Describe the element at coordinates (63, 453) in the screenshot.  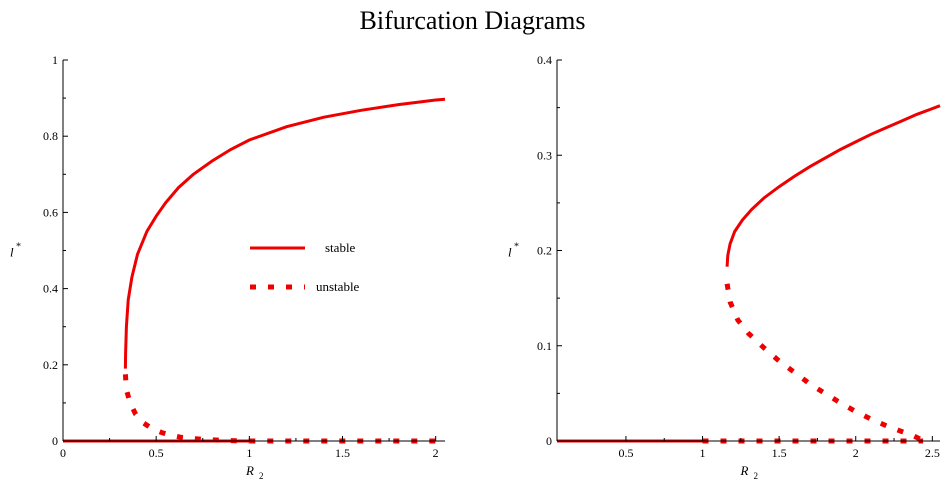
I see `x-tick-label: 0` at that location.